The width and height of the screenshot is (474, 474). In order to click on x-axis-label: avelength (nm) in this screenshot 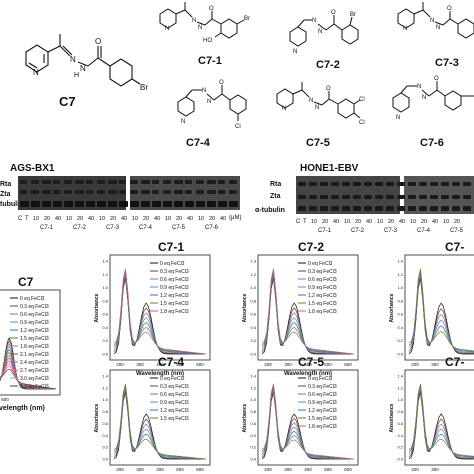, I will do `click(22, 408)`.